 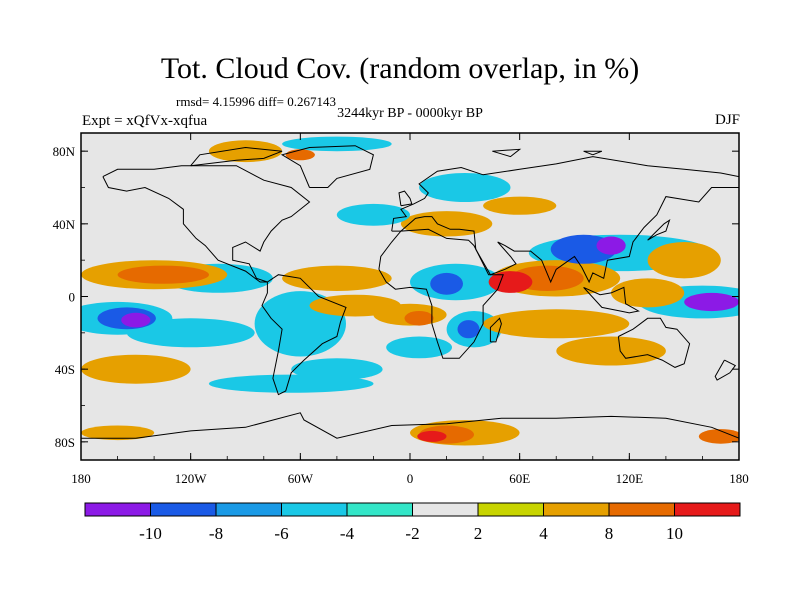 What do you see at coordinates (64, 151) in the screenshot?
I see `y-tick-label: 80N` at bounding box center [64, 151].